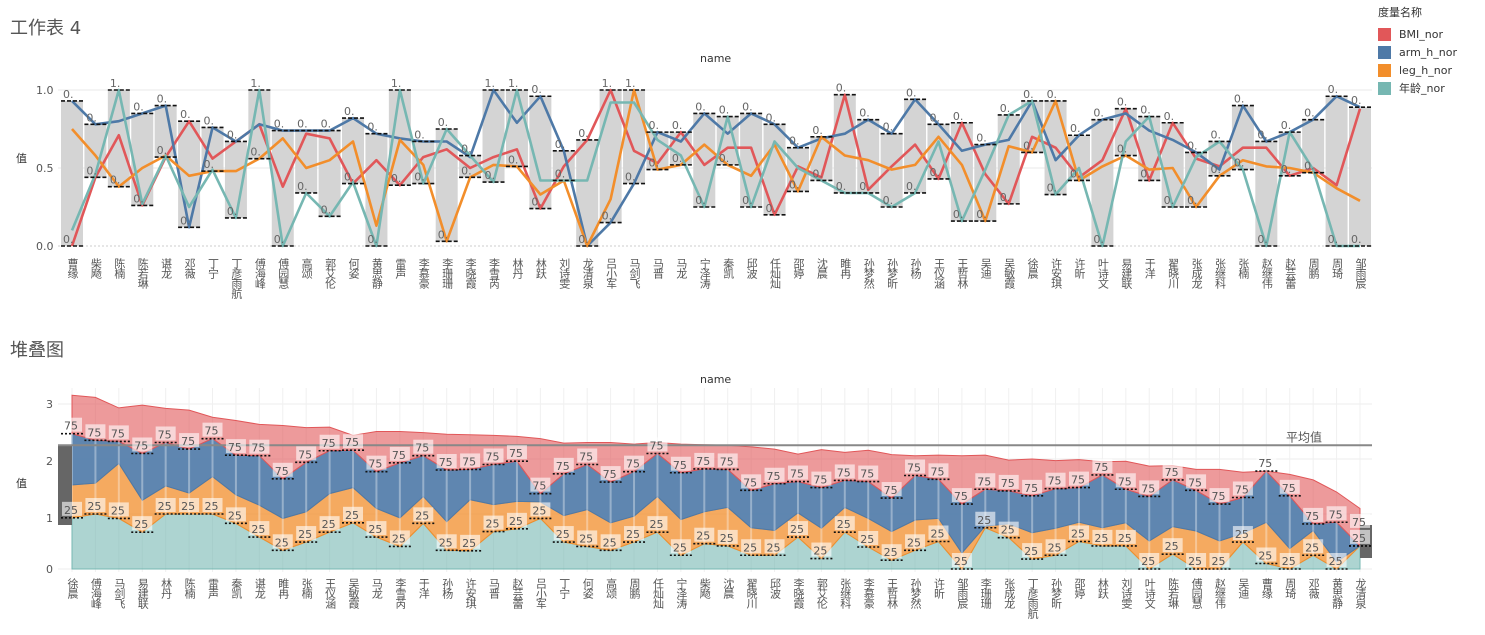  What do you see at coordinates (143, 273) in the screenshot?
I see `x-tick-label: 陈若琳` at bounding box center [143, 273].